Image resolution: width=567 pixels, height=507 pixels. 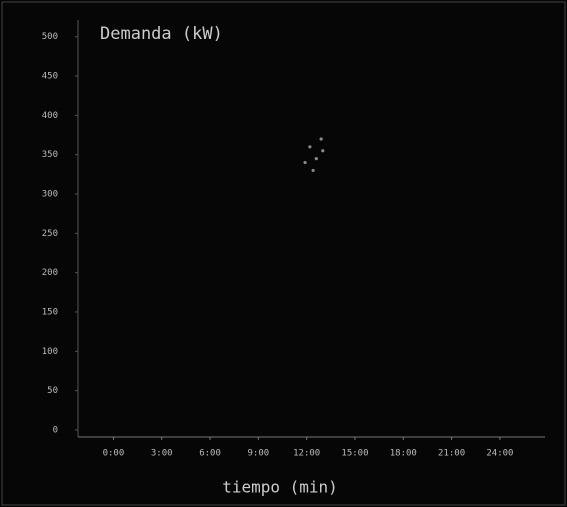 I want to click on x-axis-label: tiempo (min), so click(x=280, y=487).